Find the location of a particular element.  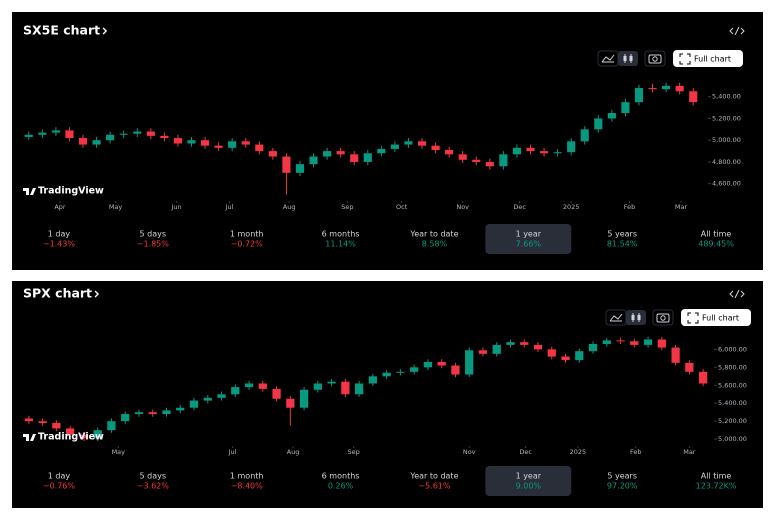

period-change: 81.54% is located at coordinates (622, 244).